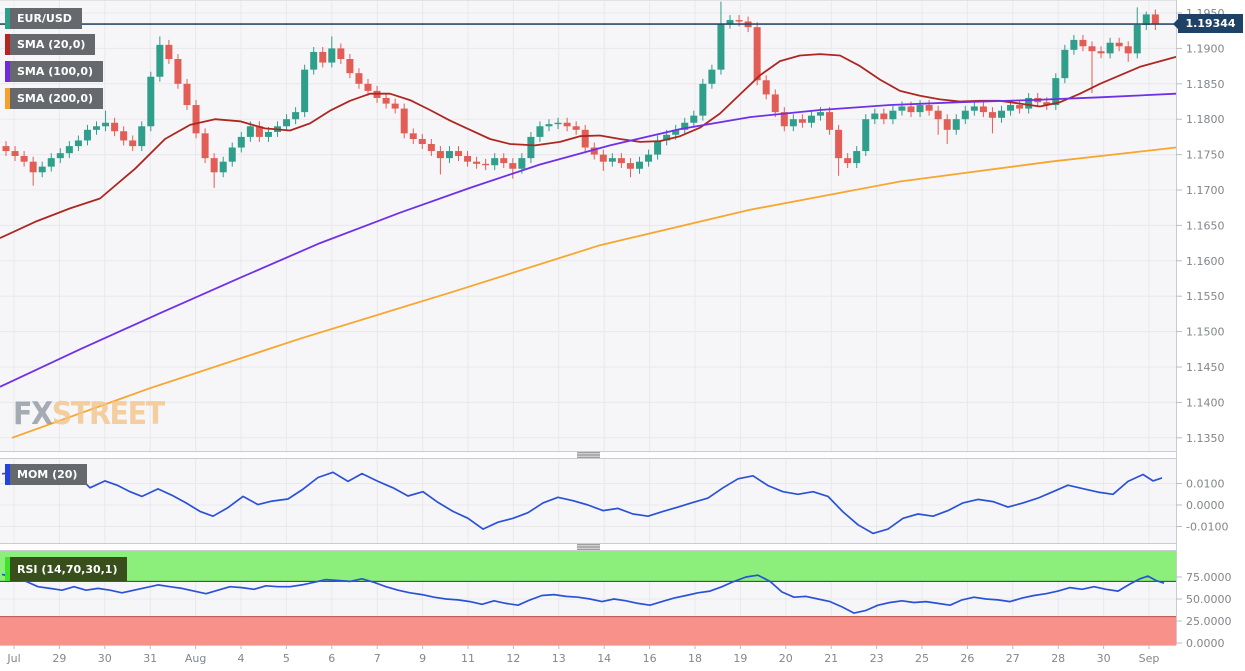 Image resolution: width=1245 pixels, height=671 pixels. I want to click on sma20-label: SMA (20,0), so click(51, 44).